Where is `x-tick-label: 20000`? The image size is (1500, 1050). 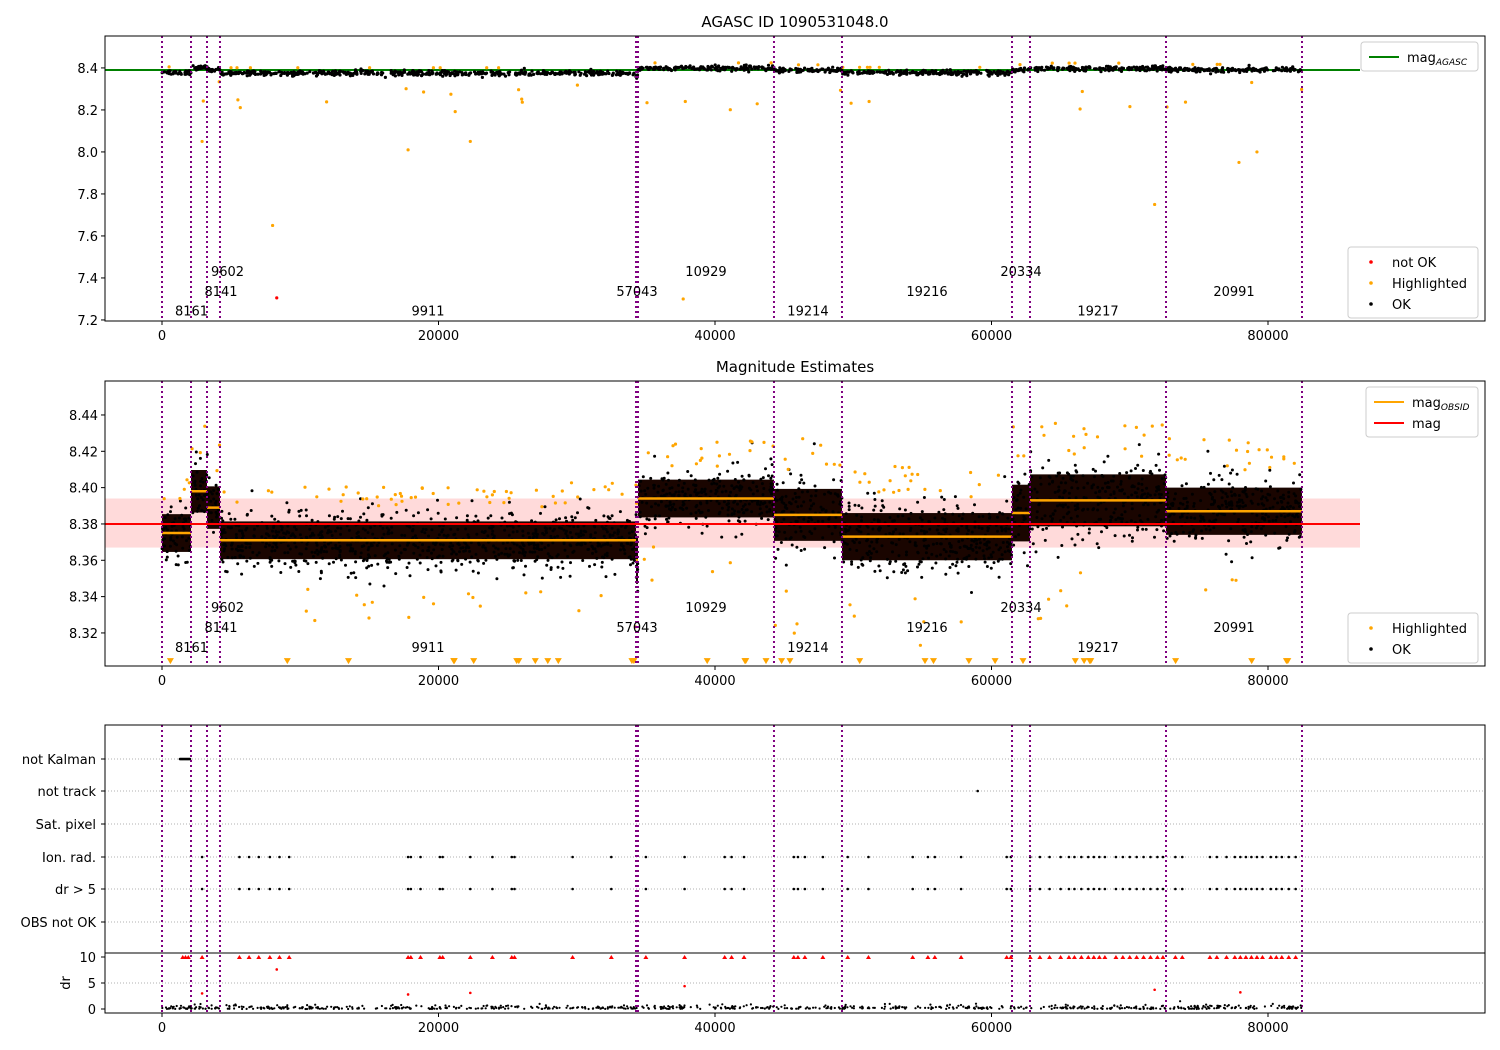
x-tick-label: 20000 is located at coordinates (438, 336).